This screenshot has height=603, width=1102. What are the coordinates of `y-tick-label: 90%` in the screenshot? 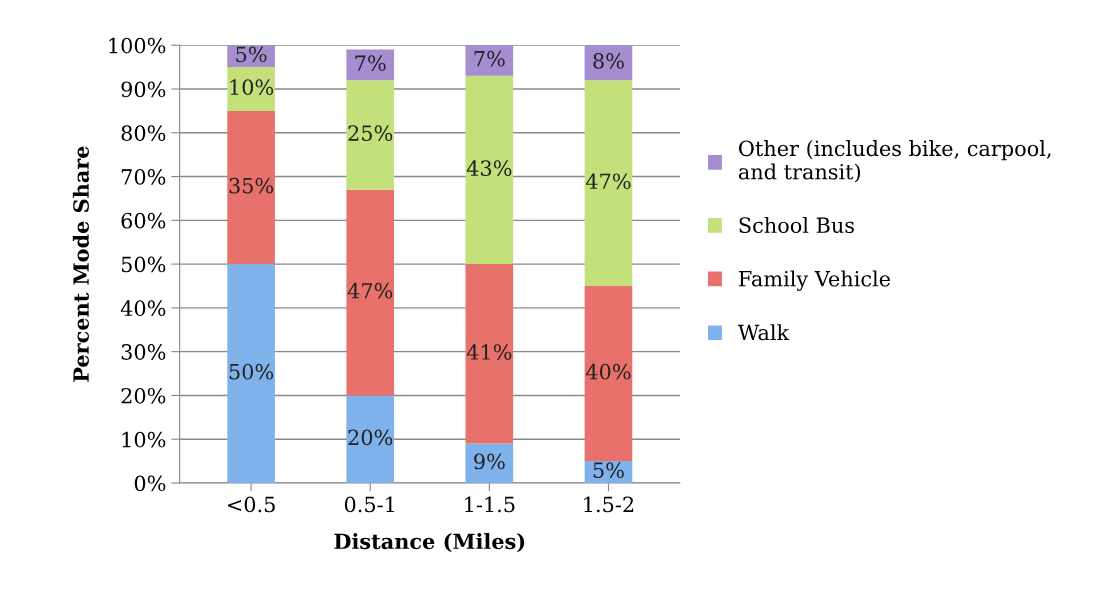 It's located at (143, 89).